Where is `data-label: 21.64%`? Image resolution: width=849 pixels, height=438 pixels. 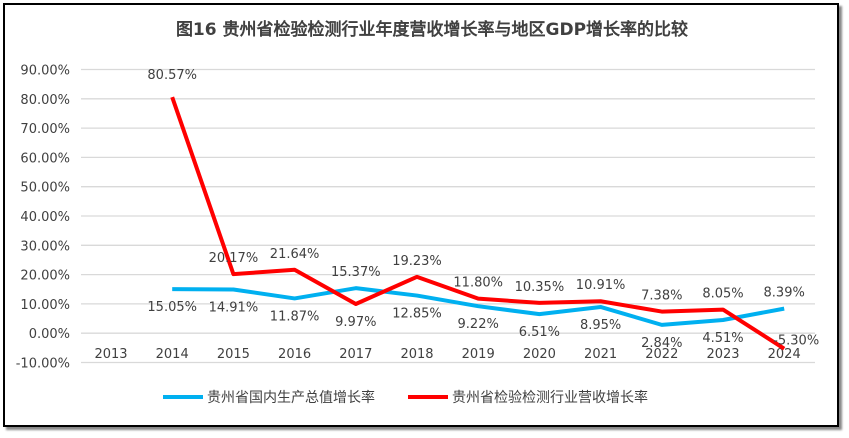 data-label: 21.64% is located at coordinates (295, 254).